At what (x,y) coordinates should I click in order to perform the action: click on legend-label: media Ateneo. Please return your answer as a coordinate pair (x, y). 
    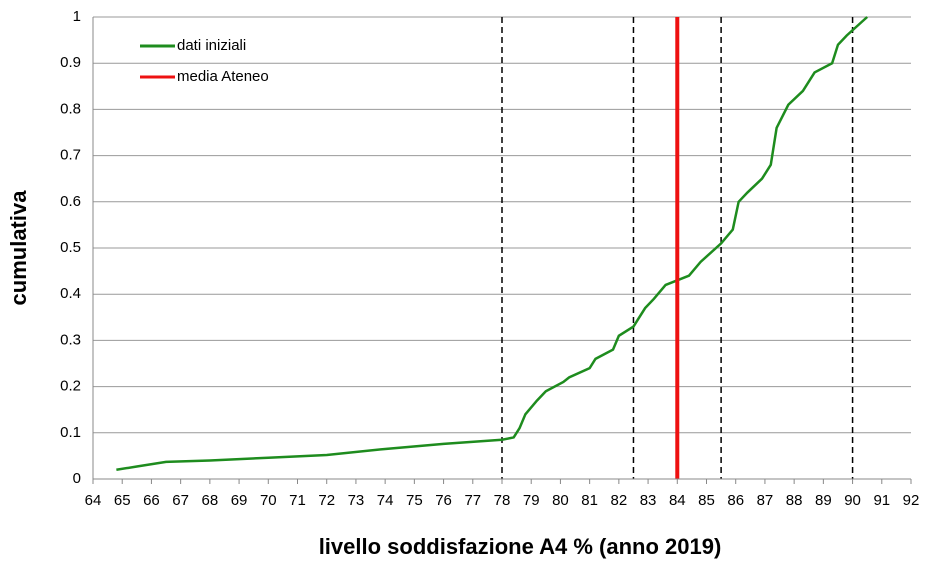
    Looking at the image, I should click on (223, 76).